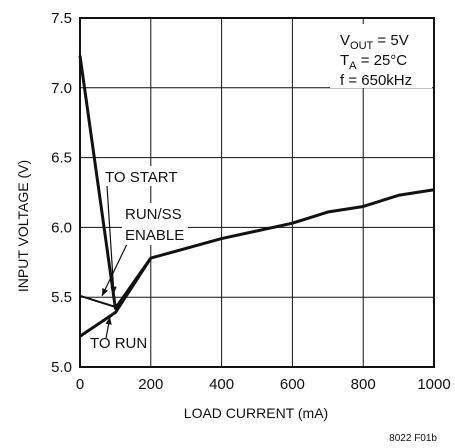 This screenshot has height=448, width=455. What do you see at coordinates (376, 80) in the screenshot?
I see `freq-condition: f = 650kHz` at bounding box center [376, 80].